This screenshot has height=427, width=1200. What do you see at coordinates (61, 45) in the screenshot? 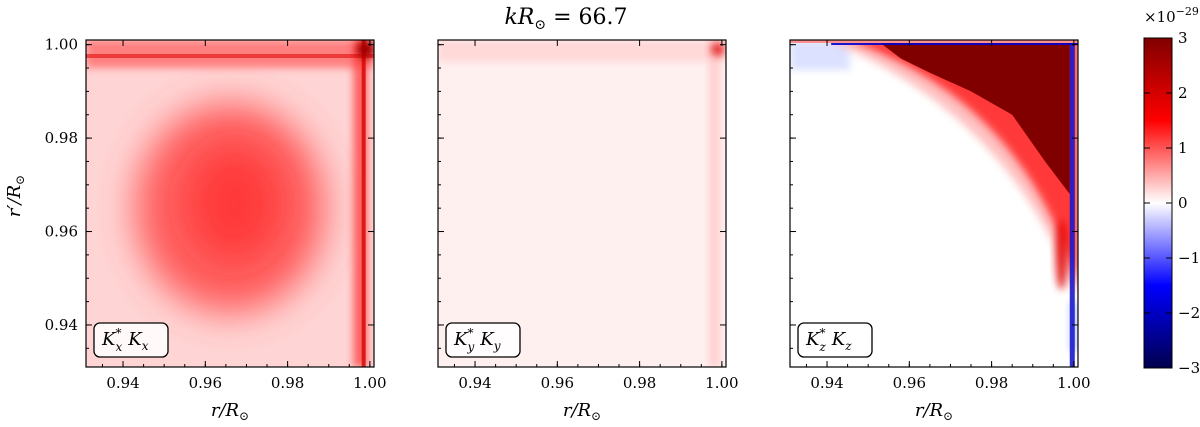
I see `y-tick-label: 1.00` at bounding box center [61, 45].